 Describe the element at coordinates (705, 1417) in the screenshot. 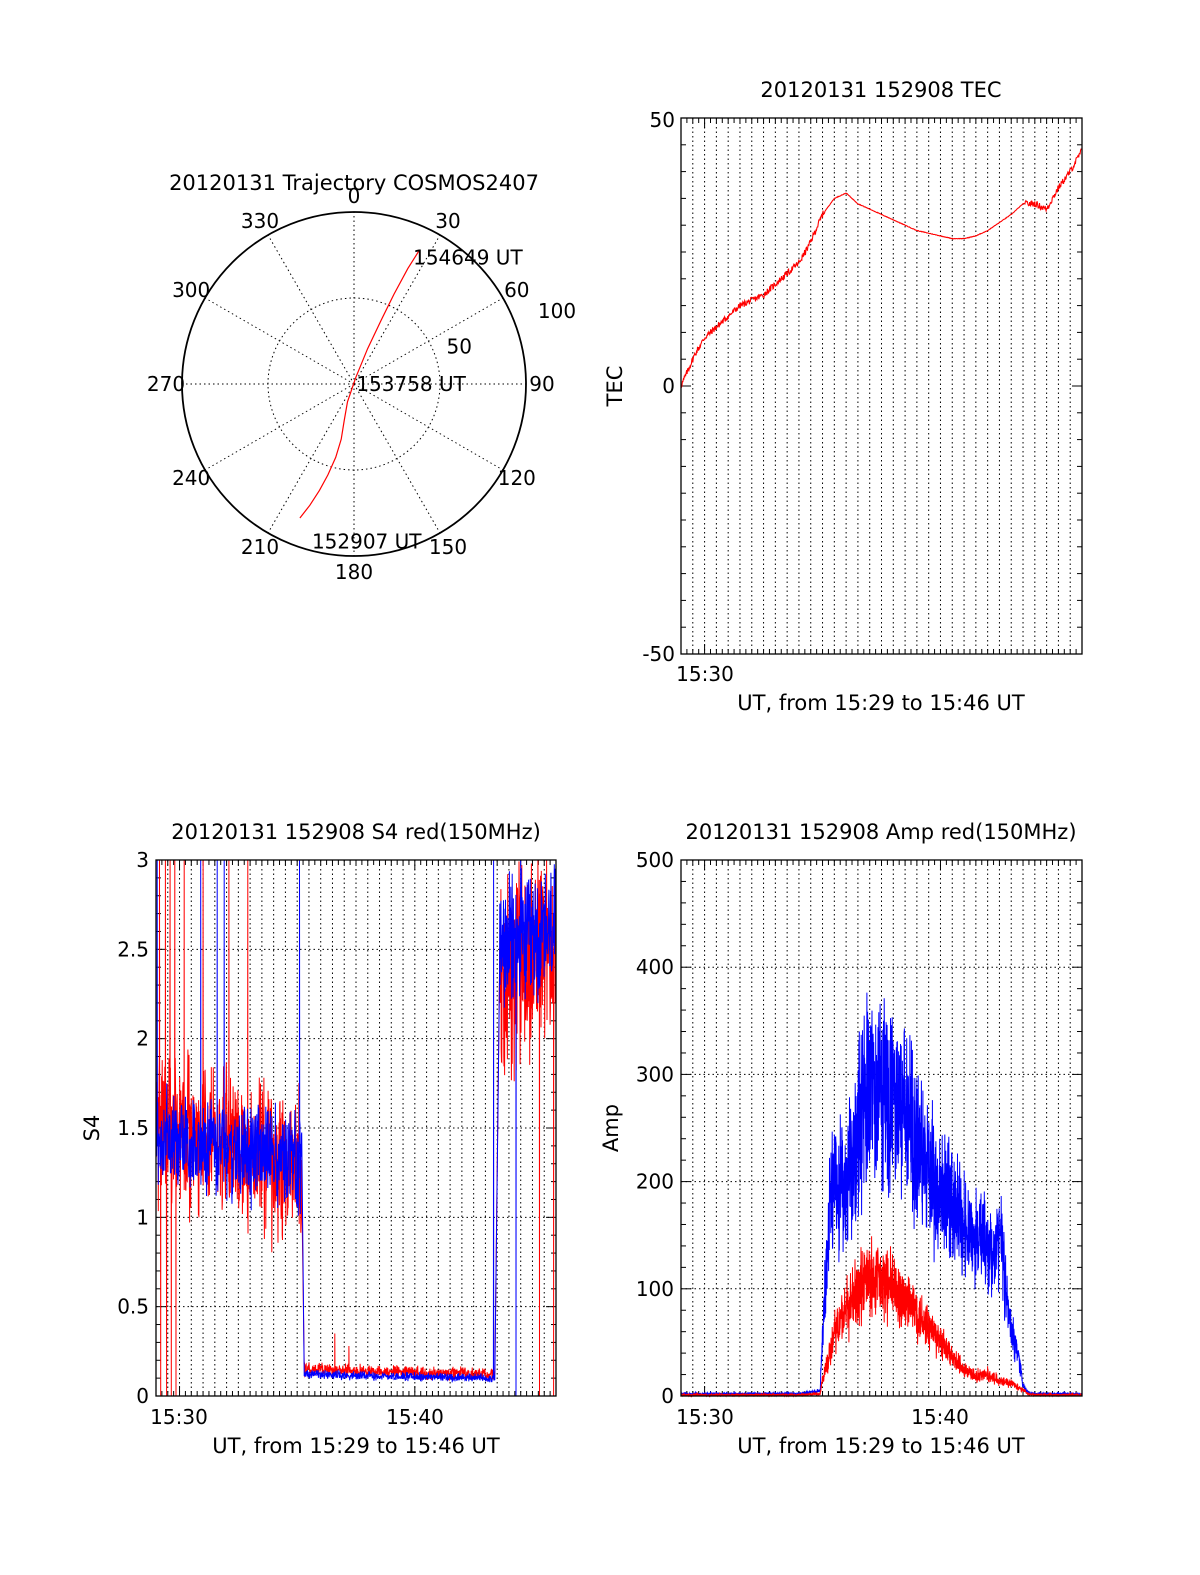

I see `amp-xtick-1530: 15:30` at that location.